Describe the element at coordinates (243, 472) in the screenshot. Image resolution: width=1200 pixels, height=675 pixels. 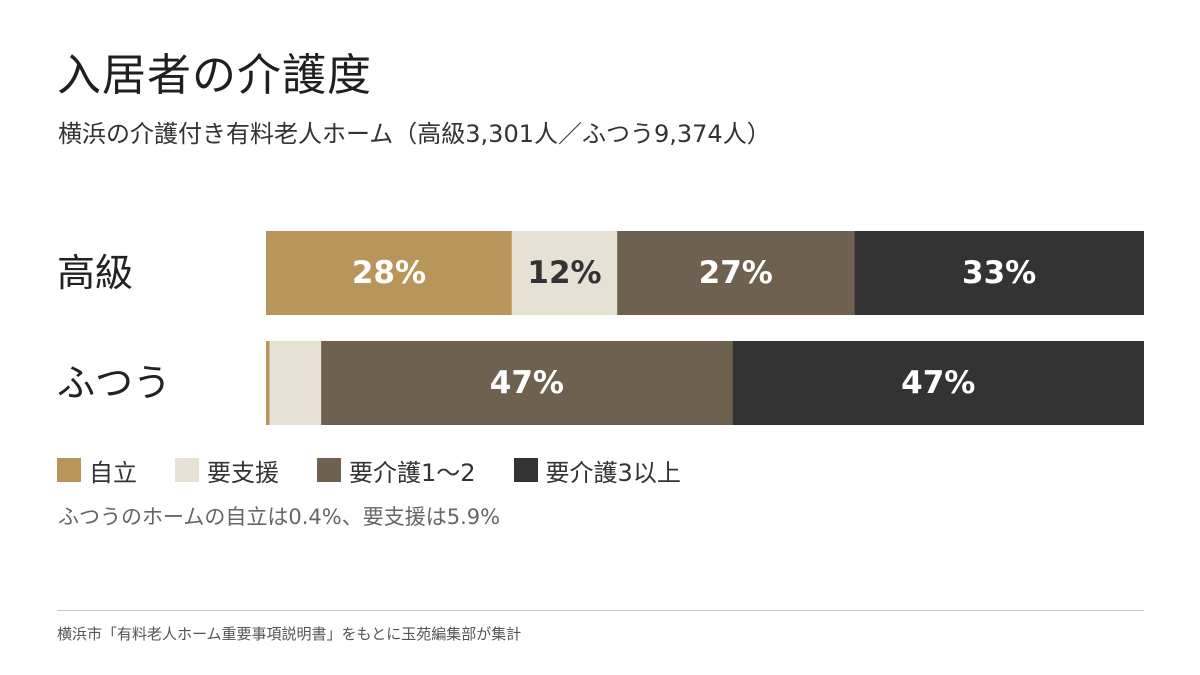
I see `legend-label-youshien: 要支援` at that location.